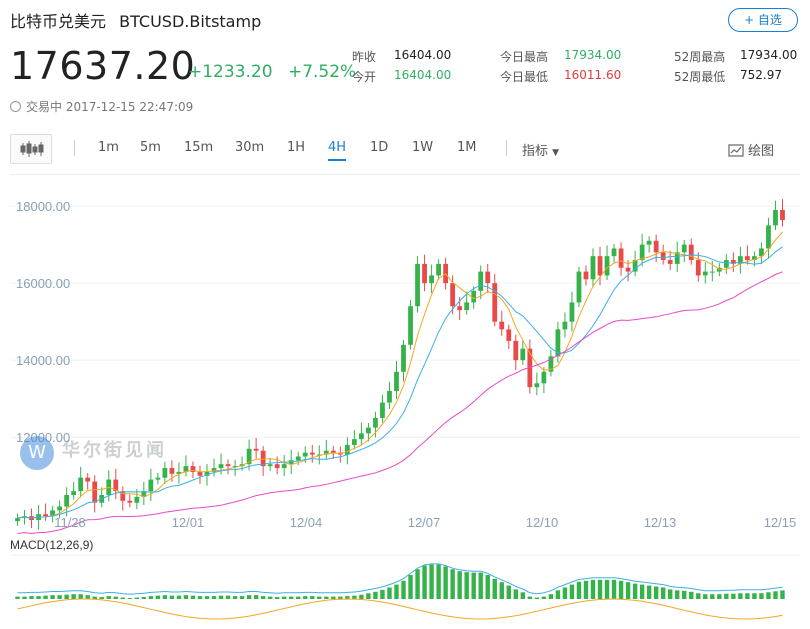 This screenshot has width=810, height=629. I want to click on watermark-logo: W, so click(37, 453).